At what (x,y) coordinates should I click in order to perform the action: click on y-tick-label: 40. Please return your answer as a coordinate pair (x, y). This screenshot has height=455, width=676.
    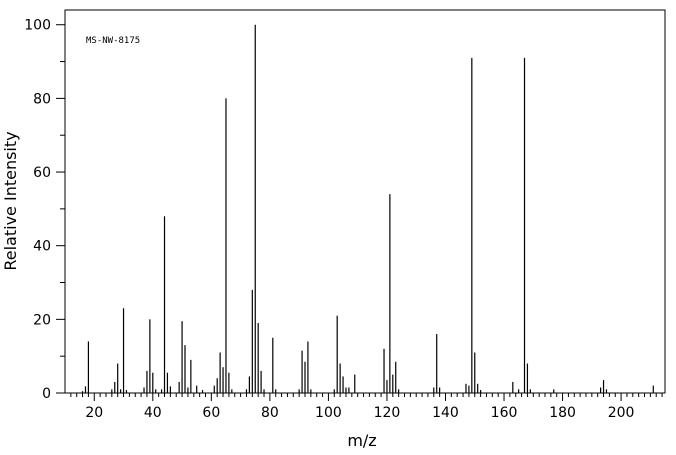
    Looking at the image, I should click on (42, 247).